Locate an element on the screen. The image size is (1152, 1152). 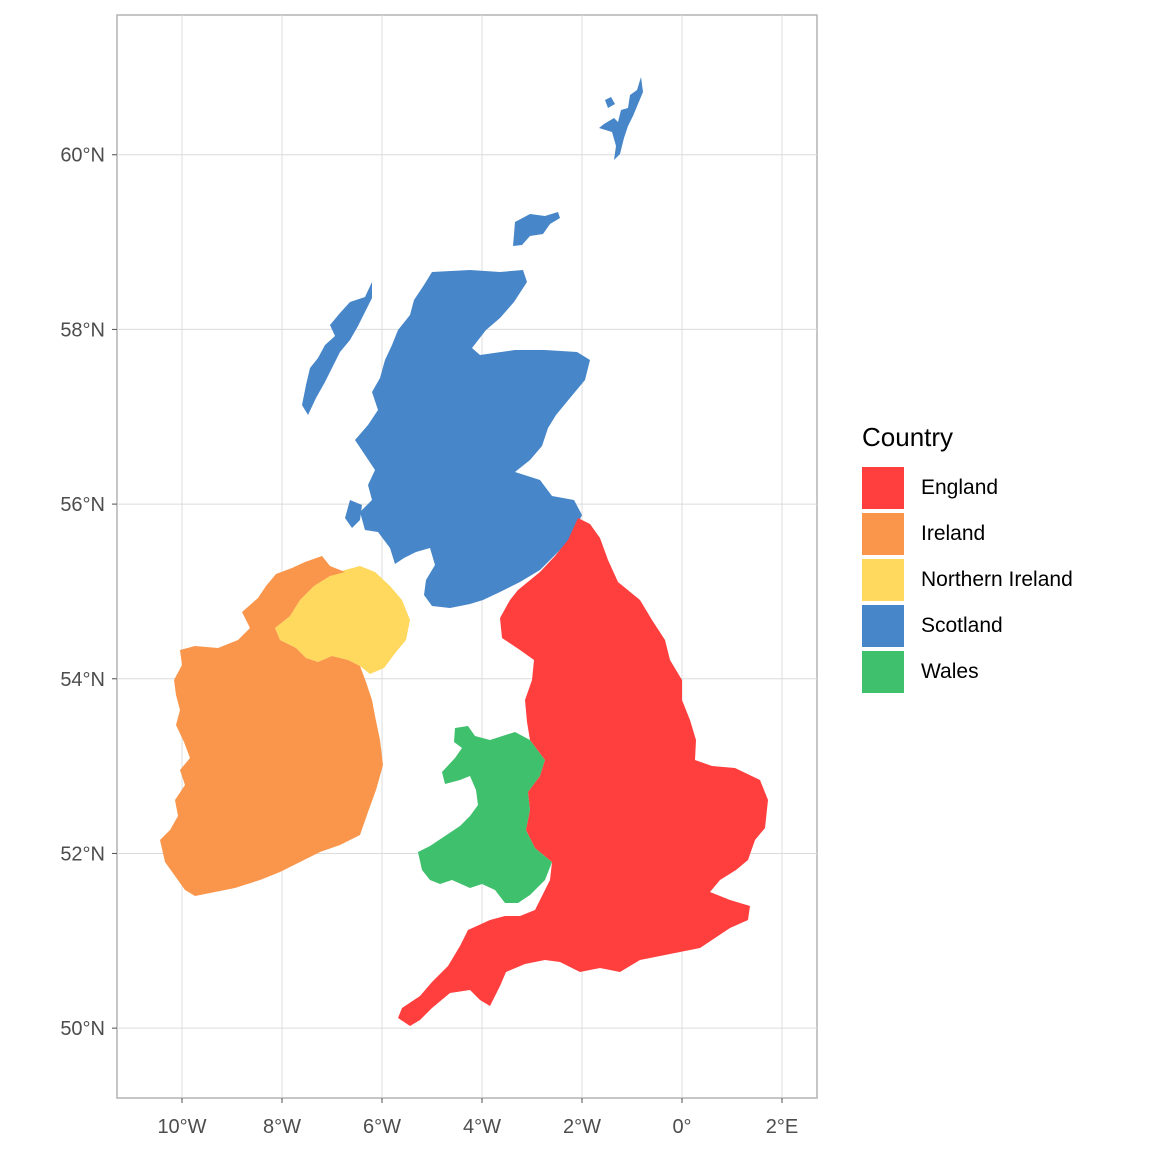
legend-title: Country is located at coordinates (908, 437).